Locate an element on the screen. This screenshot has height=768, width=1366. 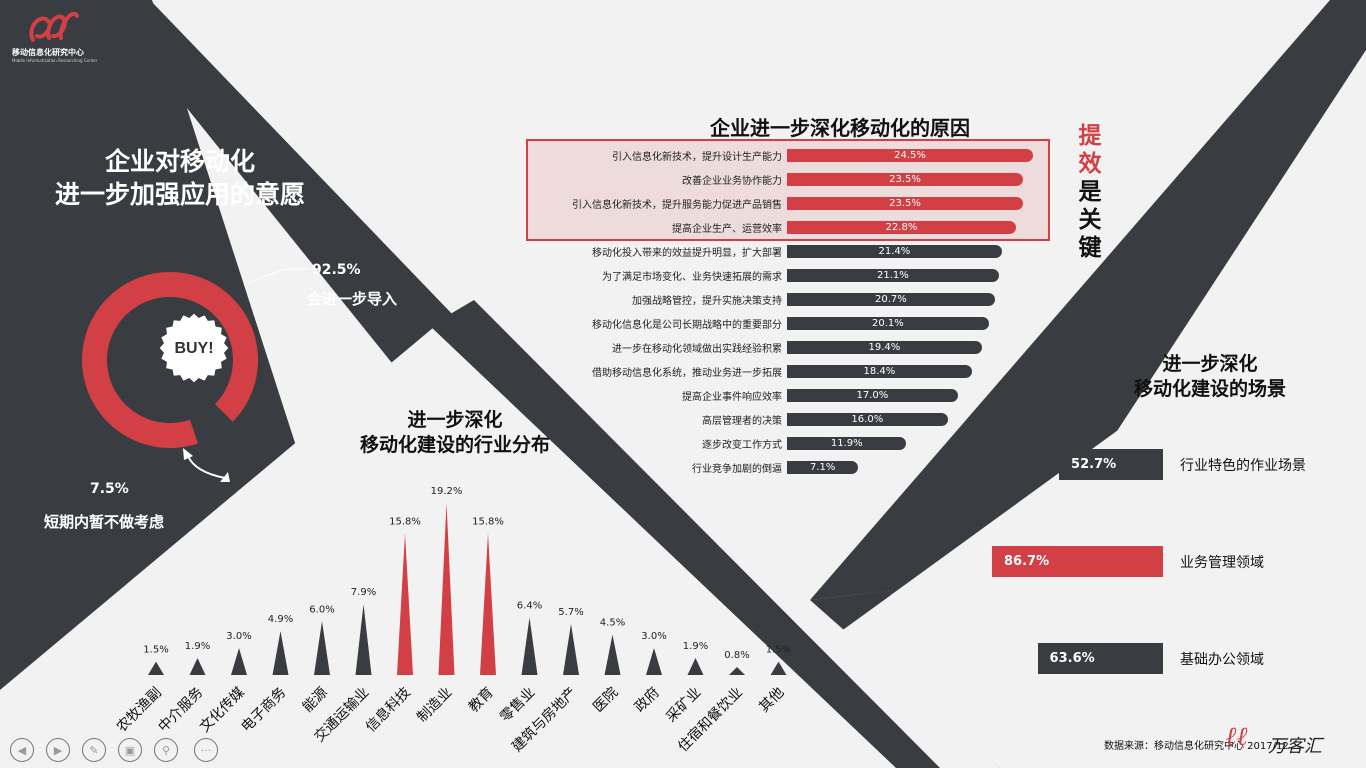
reason-label: 为了满足市场变化、业务快速拓展的需求 is located at coordinates (692, 277).